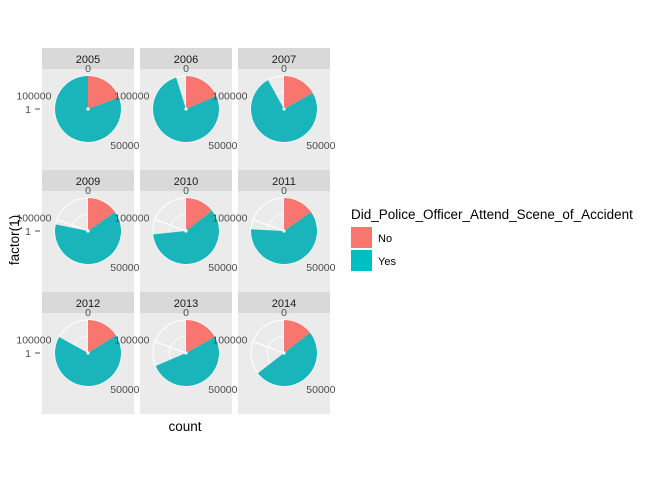 This screenshot has height=480, width=672. I want to click on facet-strip-label: 2013, so click(186, 304).